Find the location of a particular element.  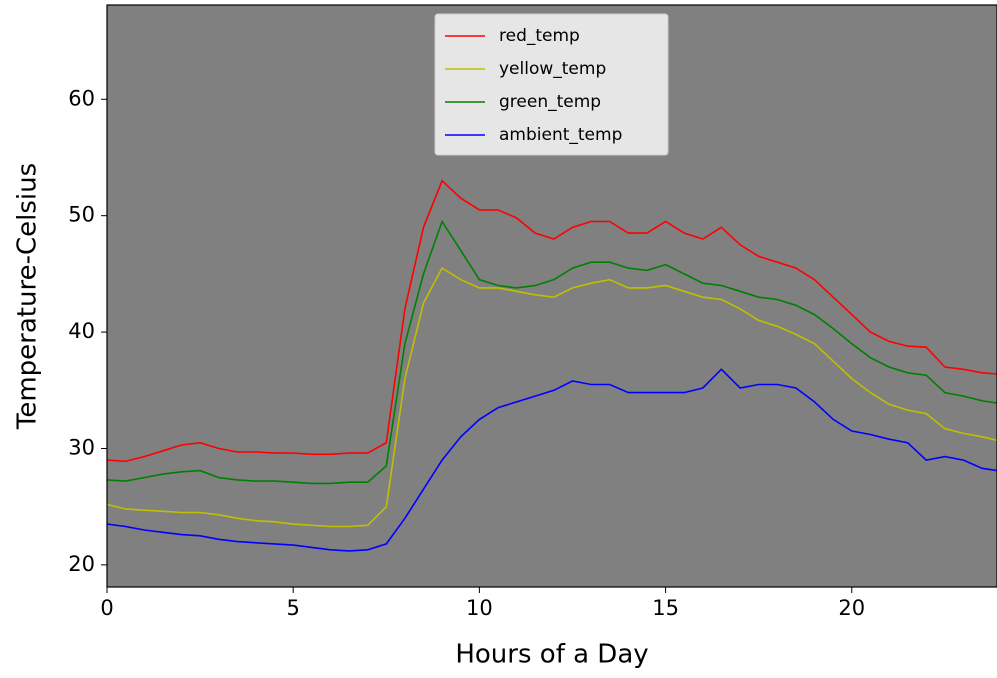

x-axis-label: Hours of a Day is located at coordinates (551, 655).